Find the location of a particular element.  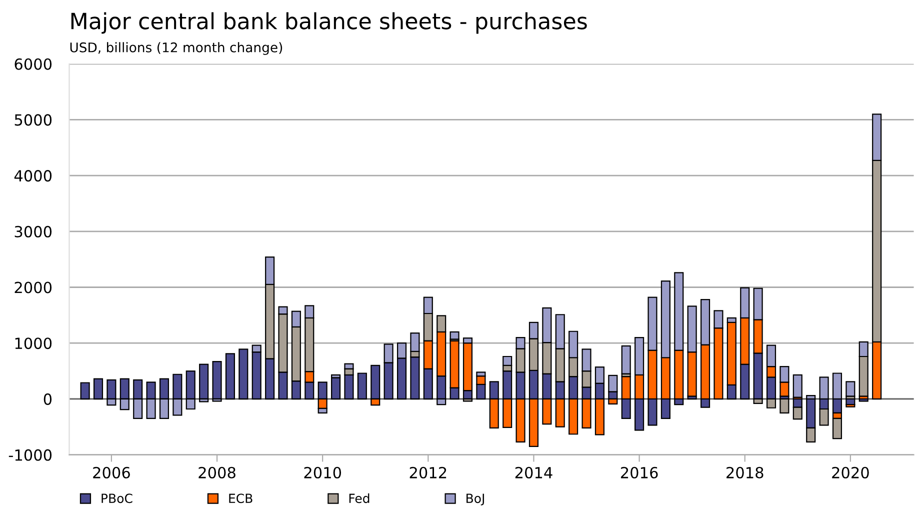

y-tick-label: 3000 is located at coordinates (33, 232).